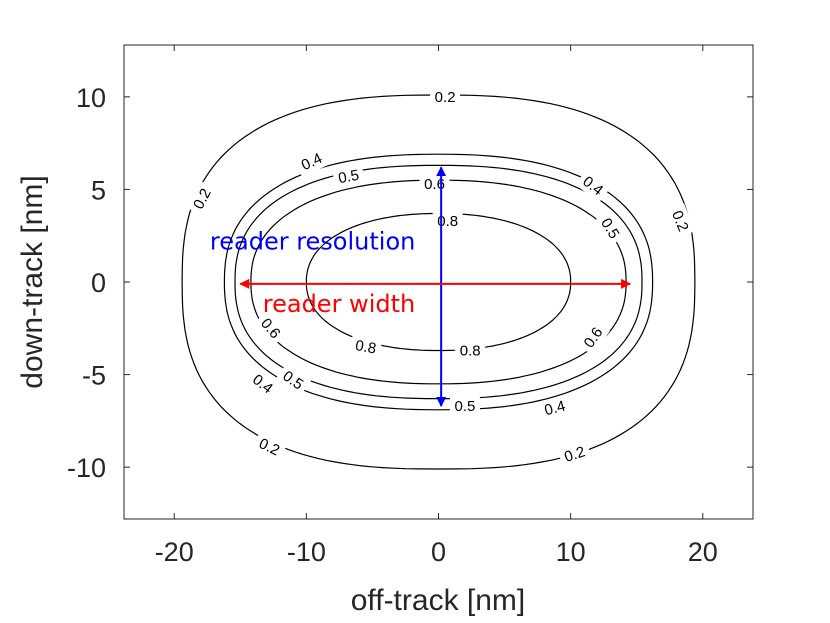  Describe the element at coordinates (32, 281) in the screenshot. I see `y-axis-label: down-track [nm]` at that location.